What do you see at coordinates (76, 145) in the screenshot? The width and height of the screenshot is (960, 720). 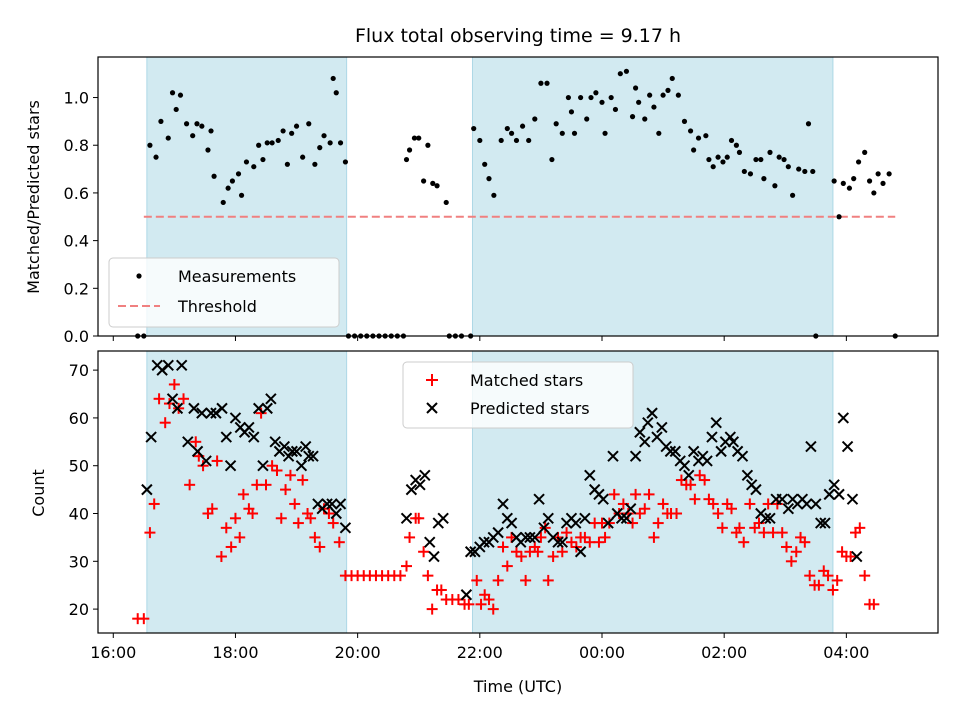 I see `top-y-tick-label: 0.8` at bounding box center [76, 145].